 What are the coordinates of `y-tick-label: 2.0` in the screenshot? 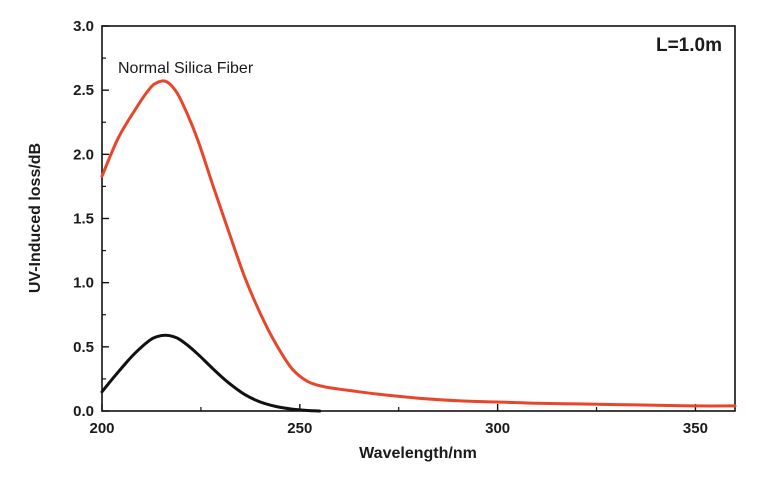 It's located at (83, 154).